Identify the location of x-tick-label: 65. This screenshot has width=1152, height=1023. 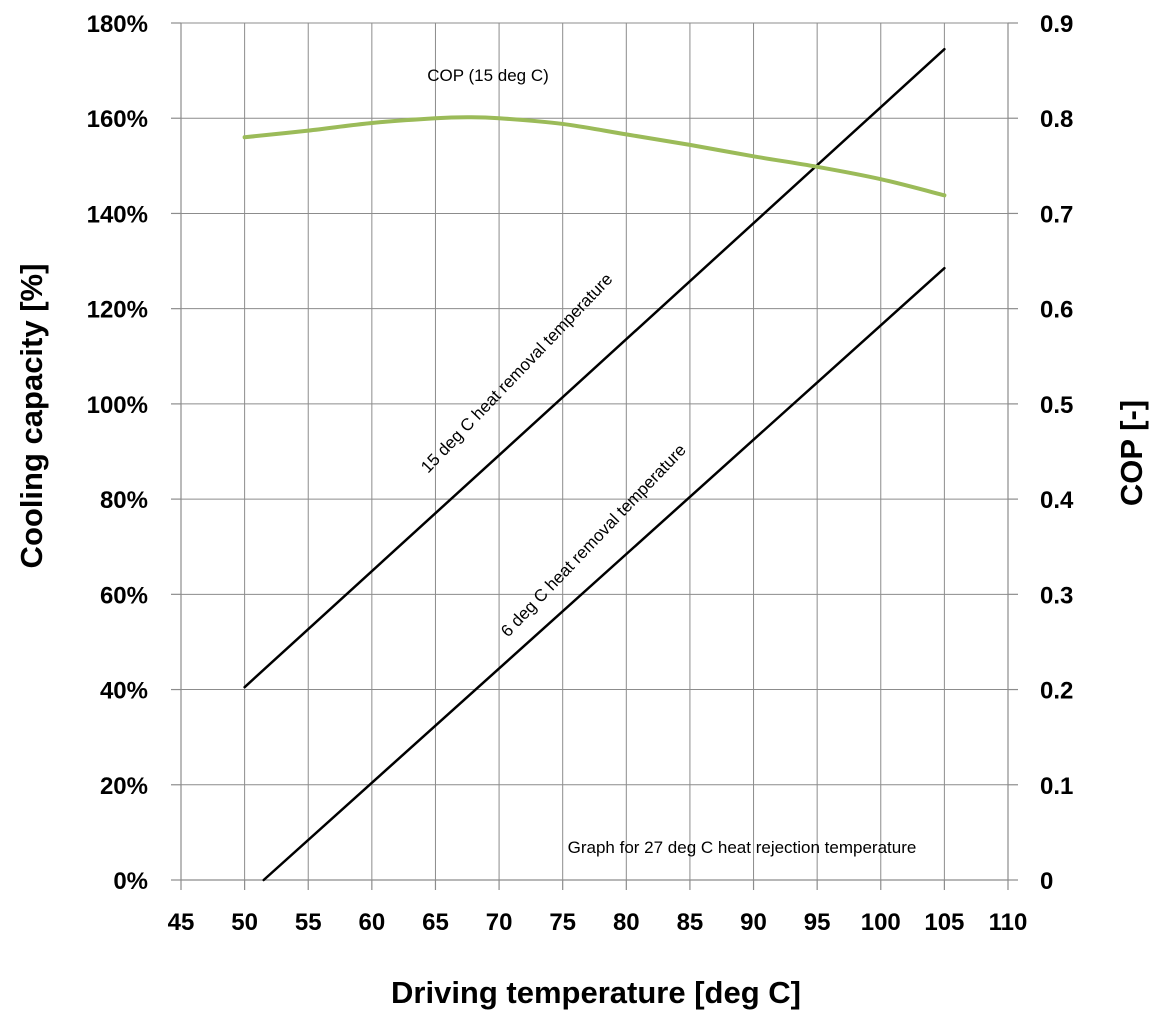
(435, 922).